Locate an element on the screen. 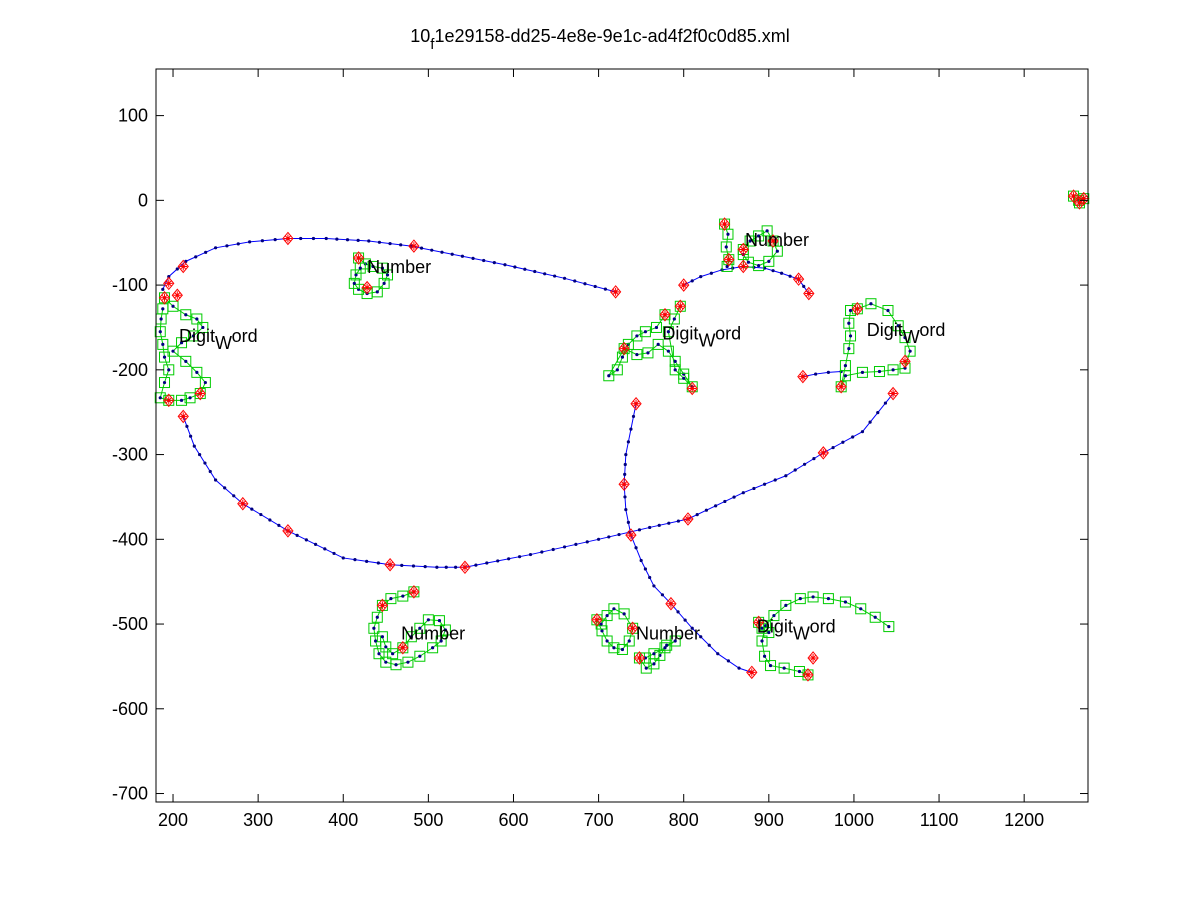 This screenshot has width=1201, height=901. y-tick-label: 100 is located at coordinates (133, 116).